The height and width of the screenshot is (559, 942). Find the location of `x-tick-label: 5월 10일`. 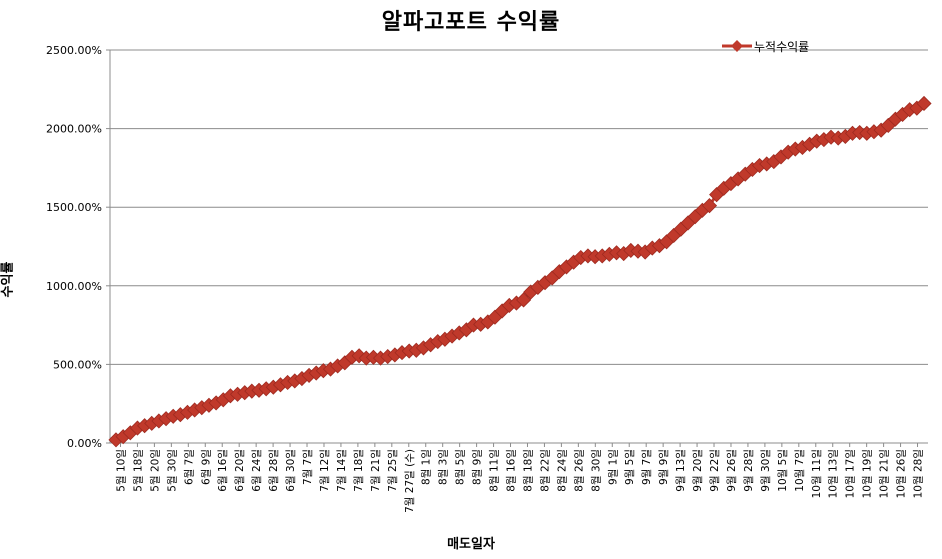

x-tick-label: 5월 10일 is located at coordinates (120, 470).